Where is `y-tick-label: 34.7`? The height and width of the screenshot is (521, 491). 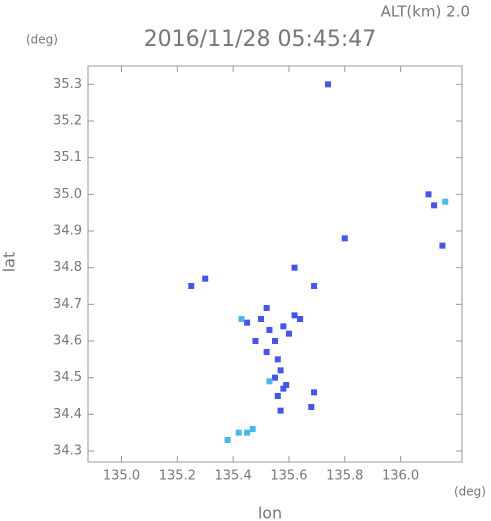 y-tick-label: 34.7 is located at coordinates (67, 304).